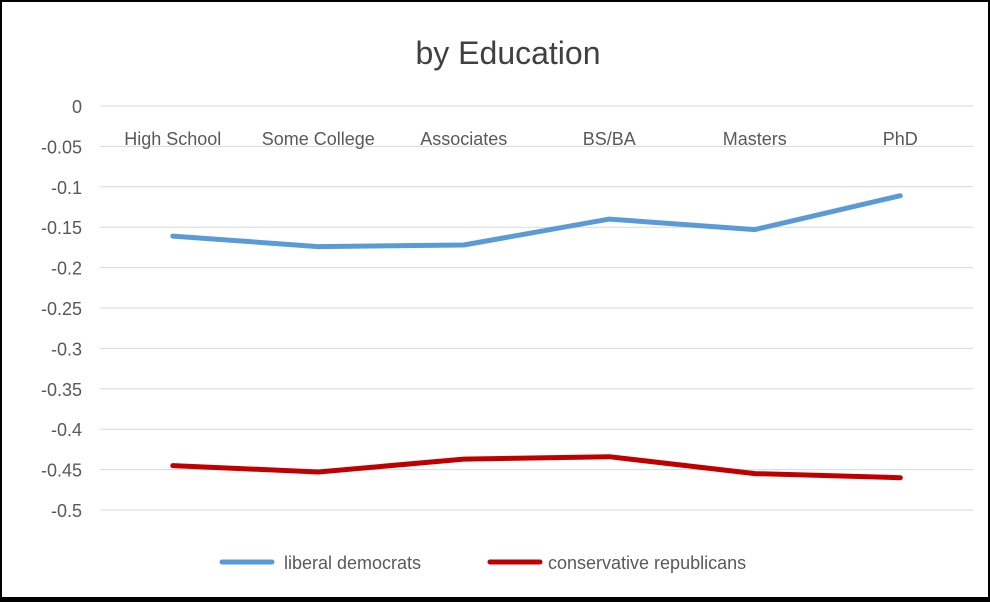 The height and width of the screenshot is (602, 990). Describe the element at coordinates (66, 430) in the screenshot. I see `y-tick-label: -0.4` at that location.